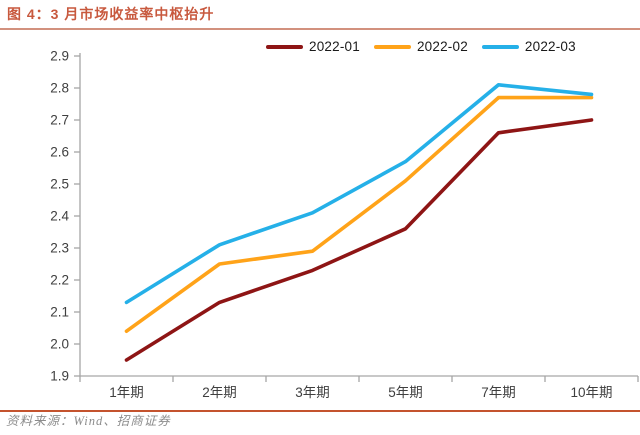 The width and height of the screenshot is (640, 435). I want to click on chart-legend: 2022-01 2022-02 2022-03, so click(421, 46).